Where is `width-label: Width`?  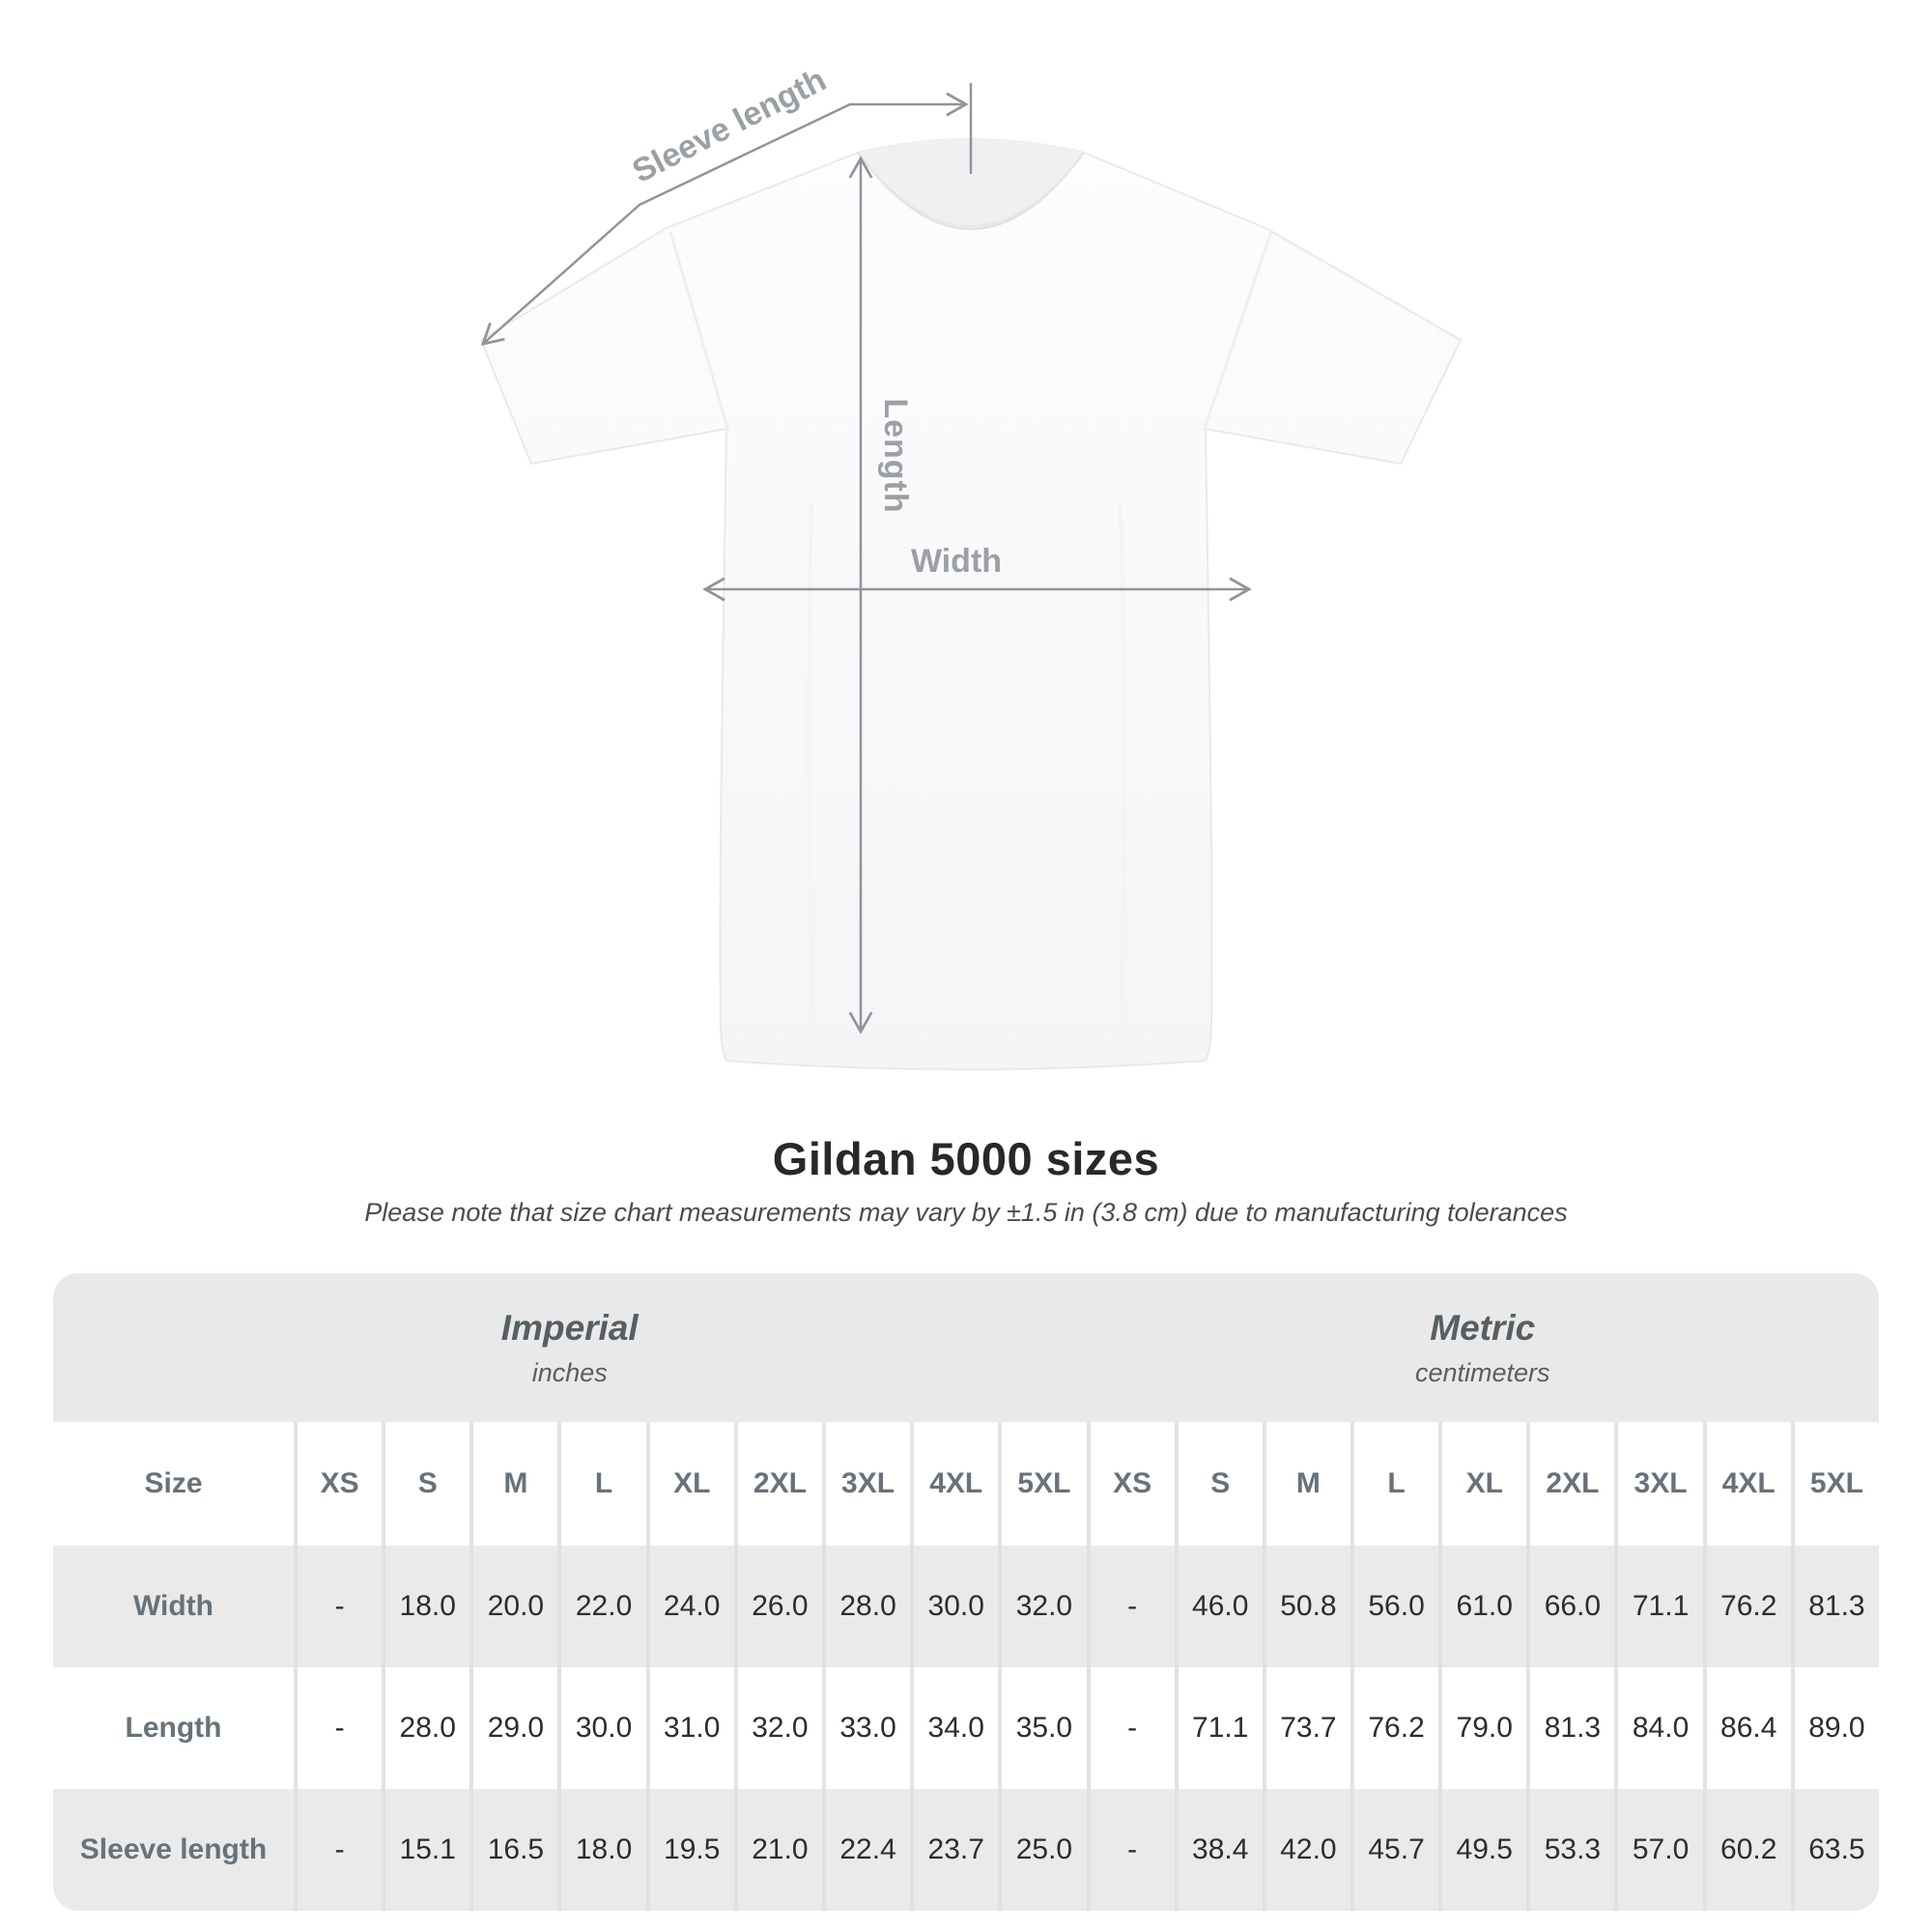 width-label: Width is located at coordinates (956, 561).